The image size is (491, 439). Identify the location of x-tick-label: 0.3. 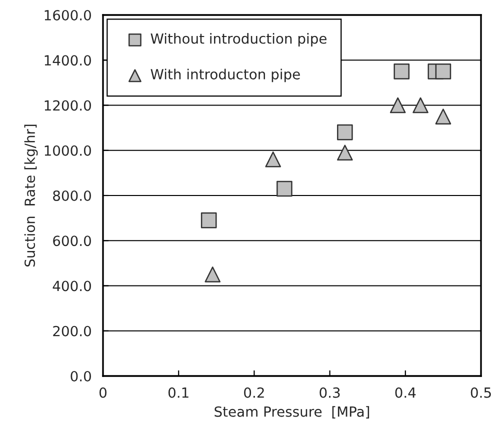
(330, 392).